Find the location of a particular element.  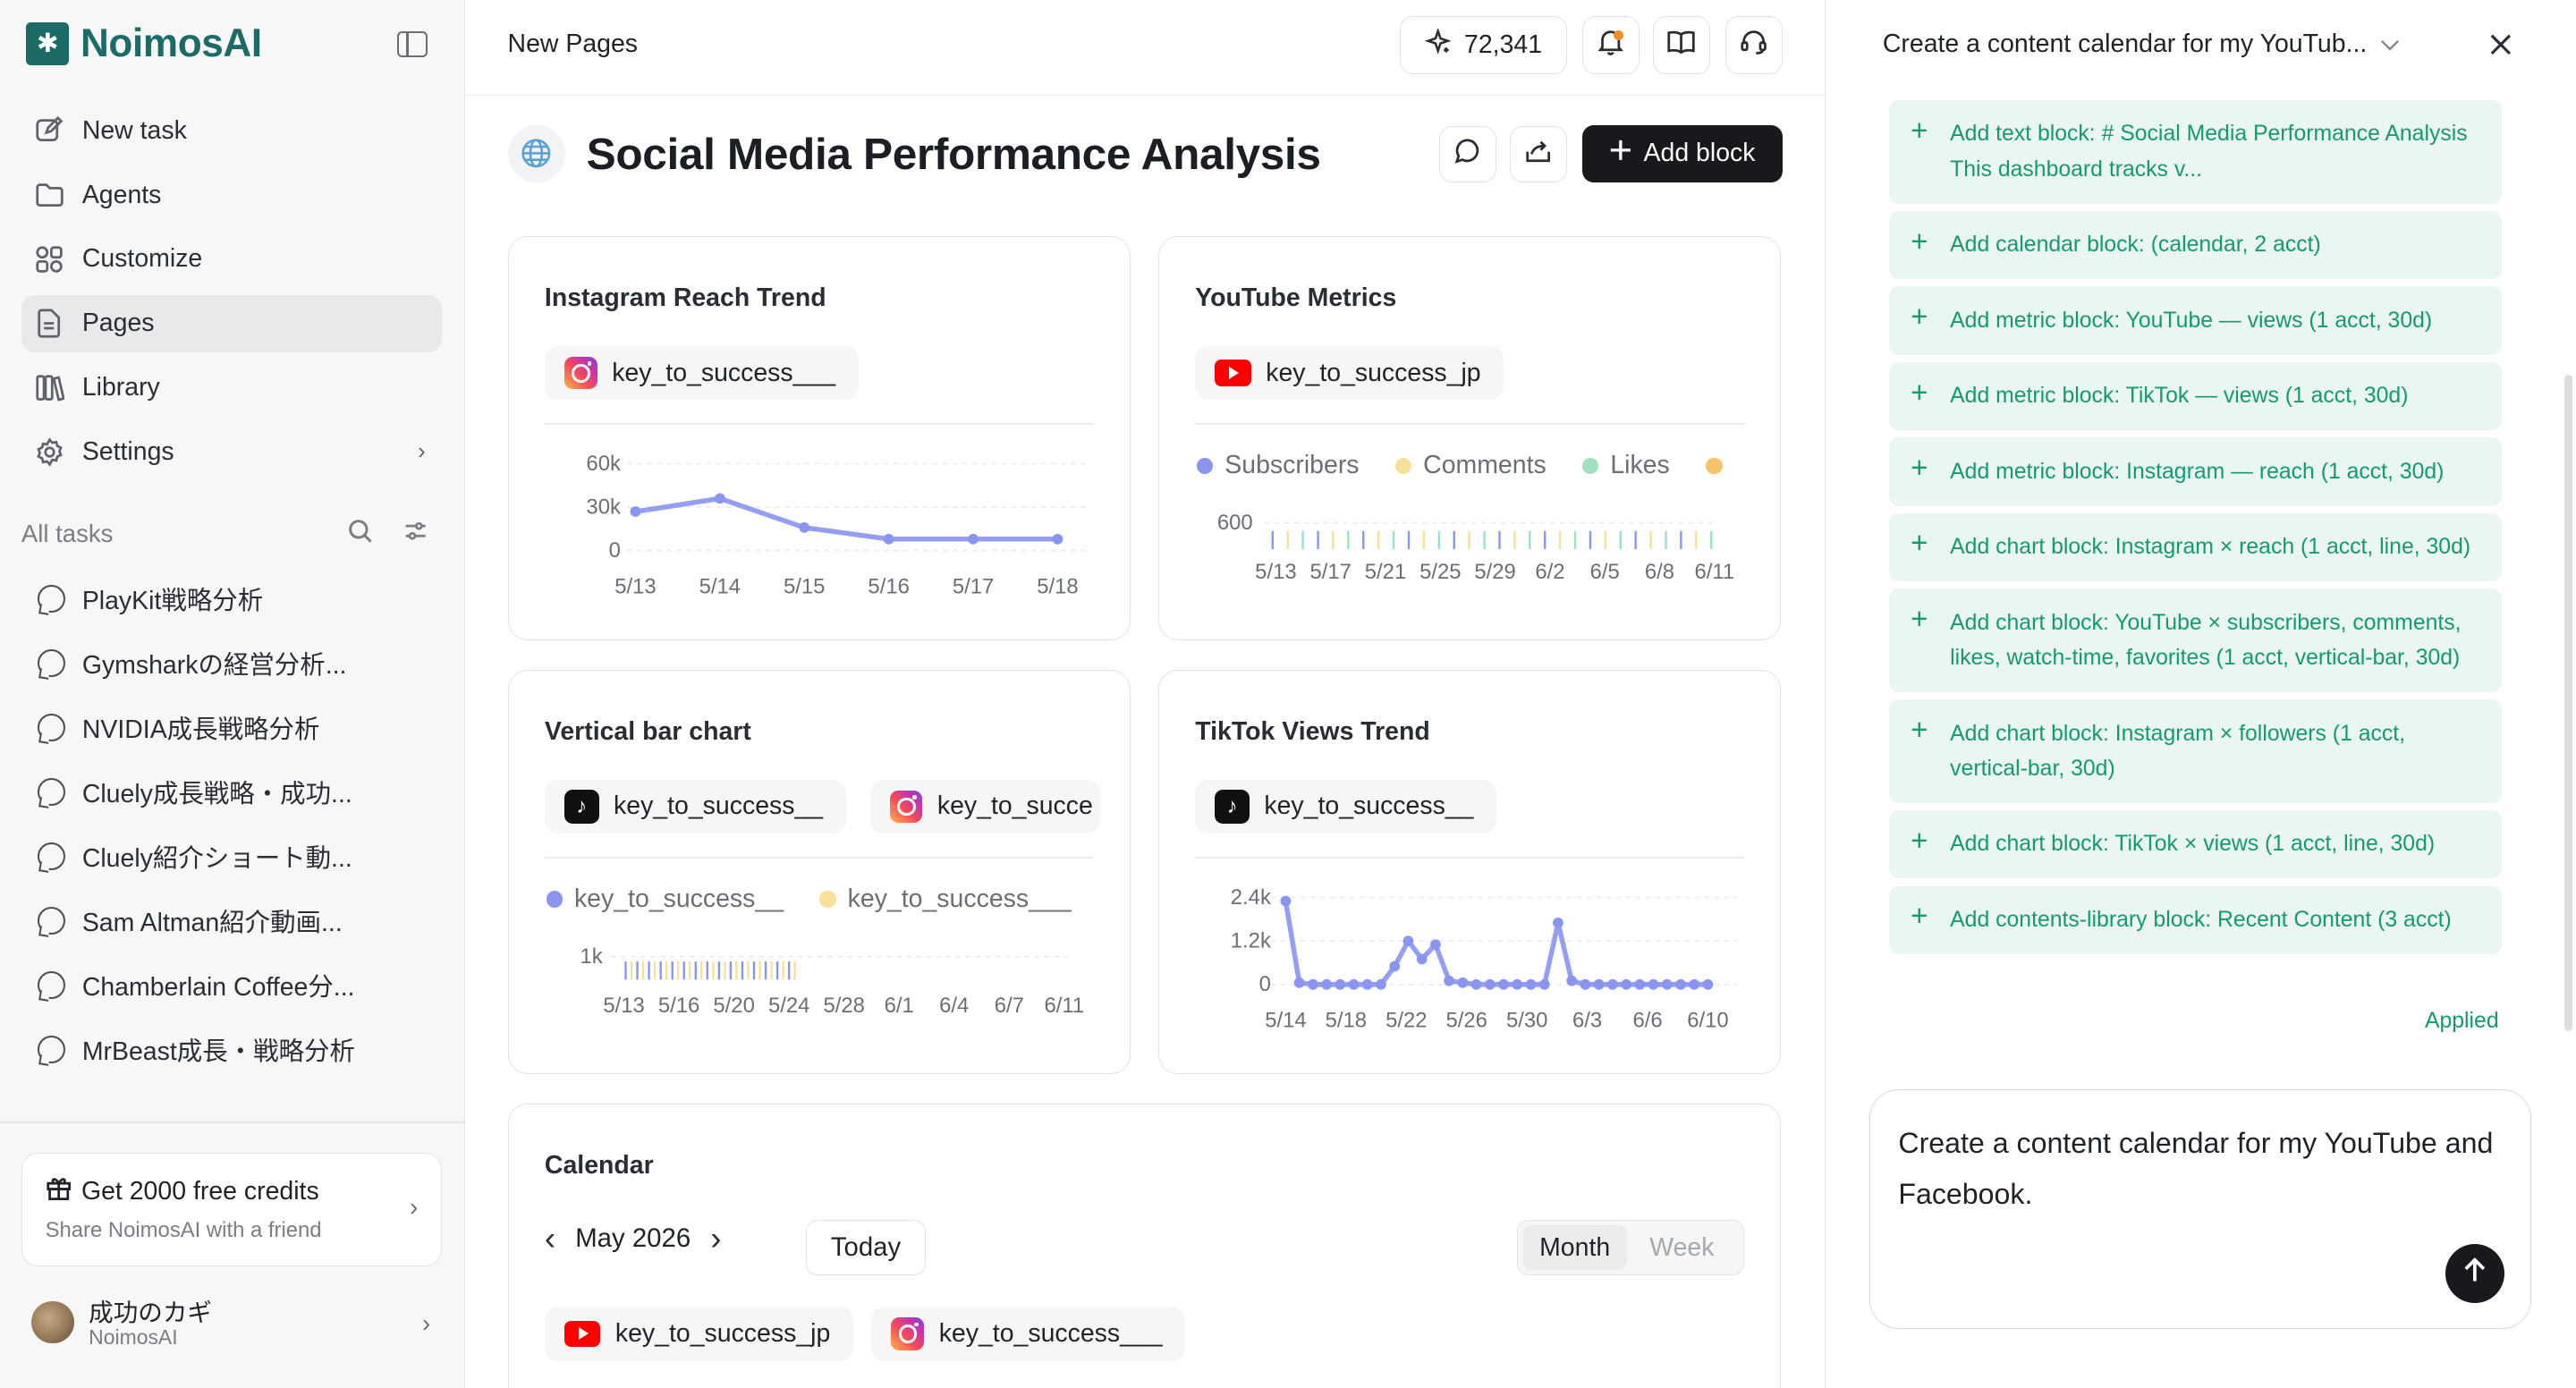

data-point is located at coordinates (1463, 984).